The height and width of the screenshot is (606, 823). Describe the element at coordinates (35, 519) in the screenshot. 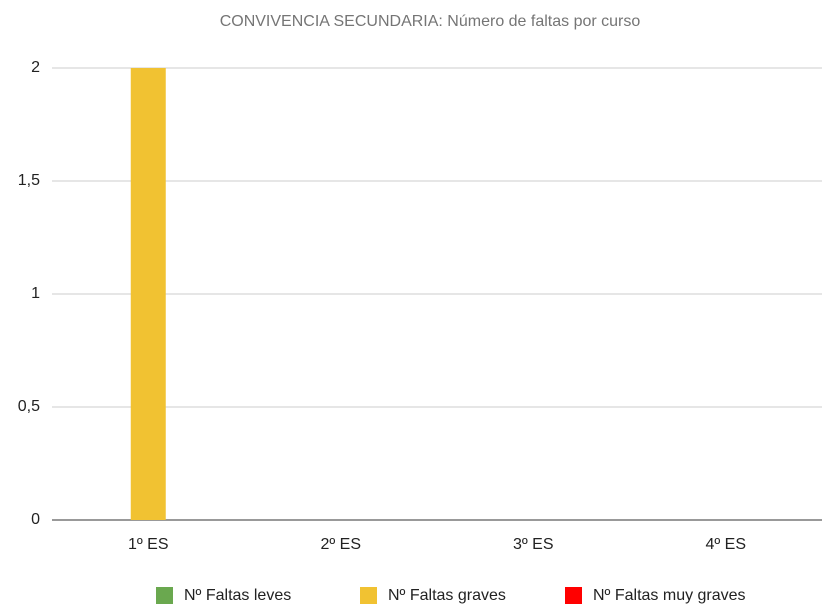

I see `y-tick-label: 0` at that location.